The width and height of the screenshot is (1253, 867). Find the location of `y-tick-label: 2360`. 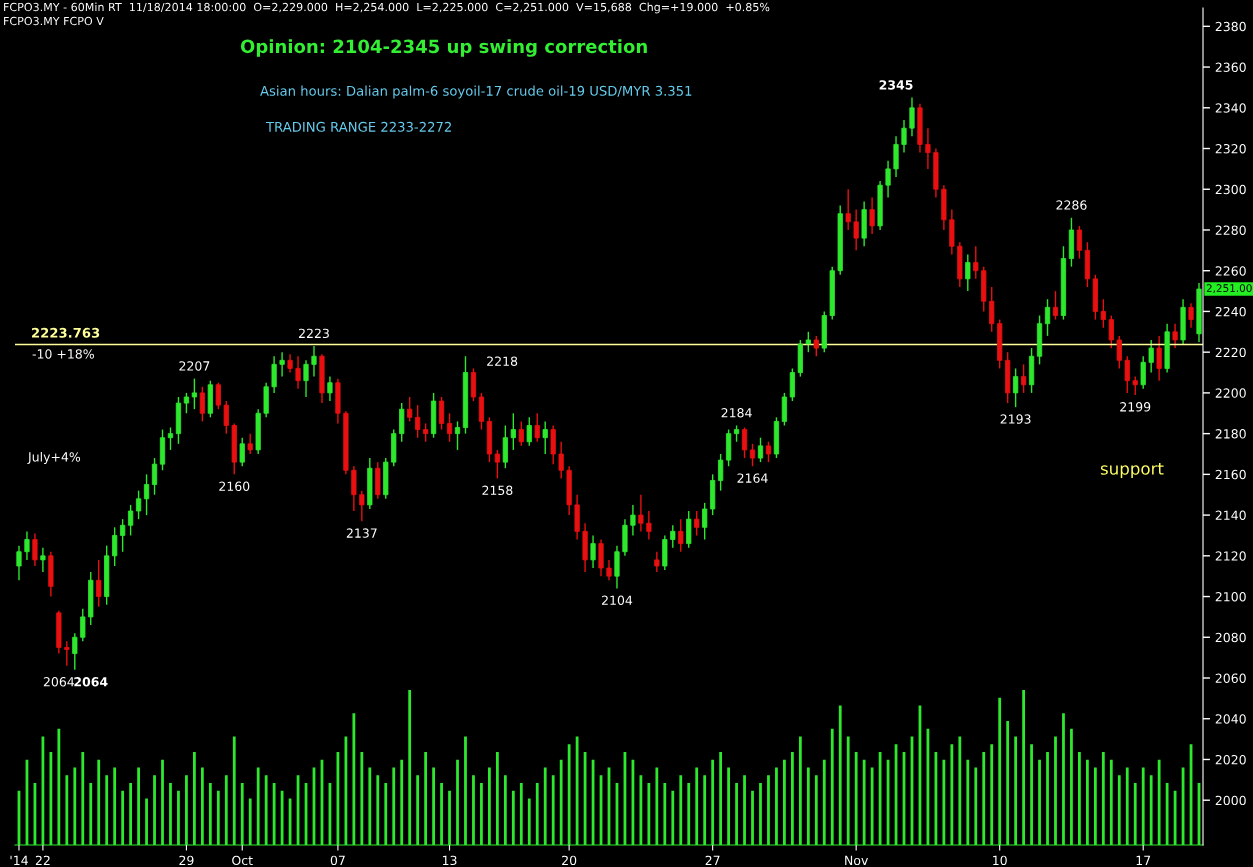

y-tick-label: 2360 is located at coordinates (1230, 67).